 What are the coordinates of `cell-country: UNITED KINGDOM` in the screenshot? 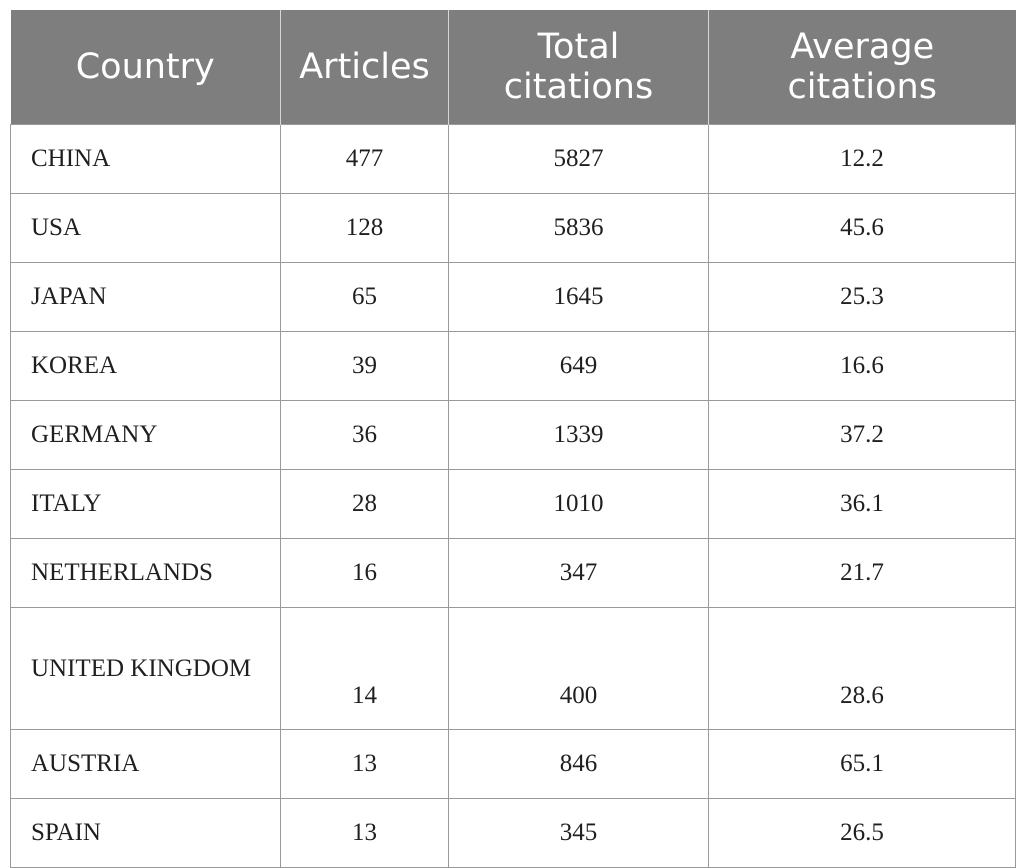 It's located at (145, 668).